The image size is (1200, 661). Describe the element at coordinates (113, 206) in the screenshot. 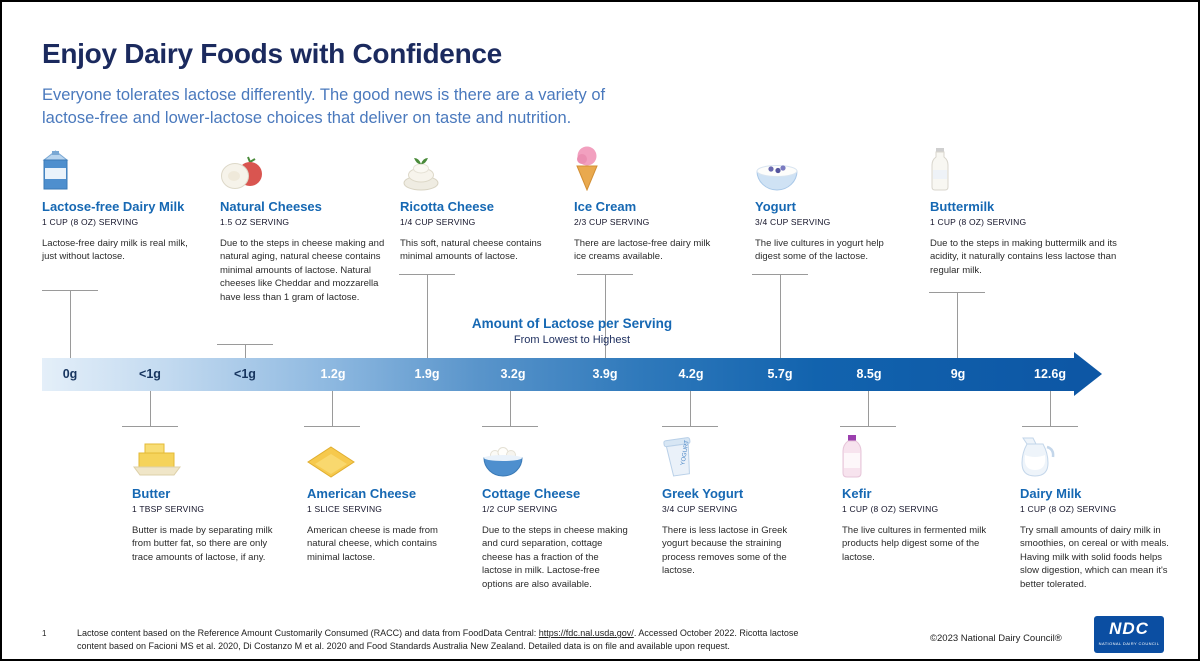

I see `item-name: Lactose-free Dairy Milk` at that location.